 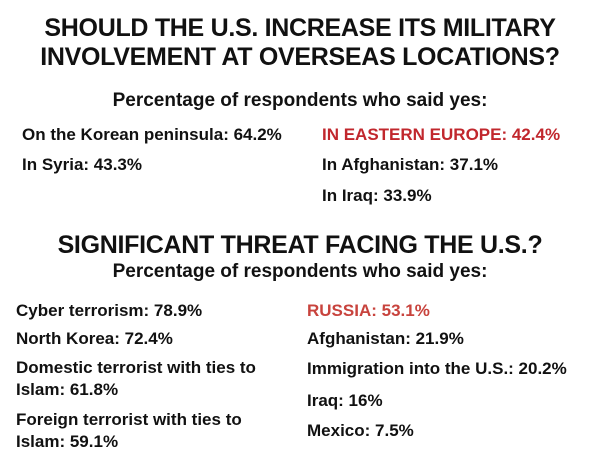 What do you see at coordinates (300, 245) in the screenshot?
I see `section2-title: SIGNIFICANT THREAT FACING THE U.S.?` at bounding box center [300, 245].